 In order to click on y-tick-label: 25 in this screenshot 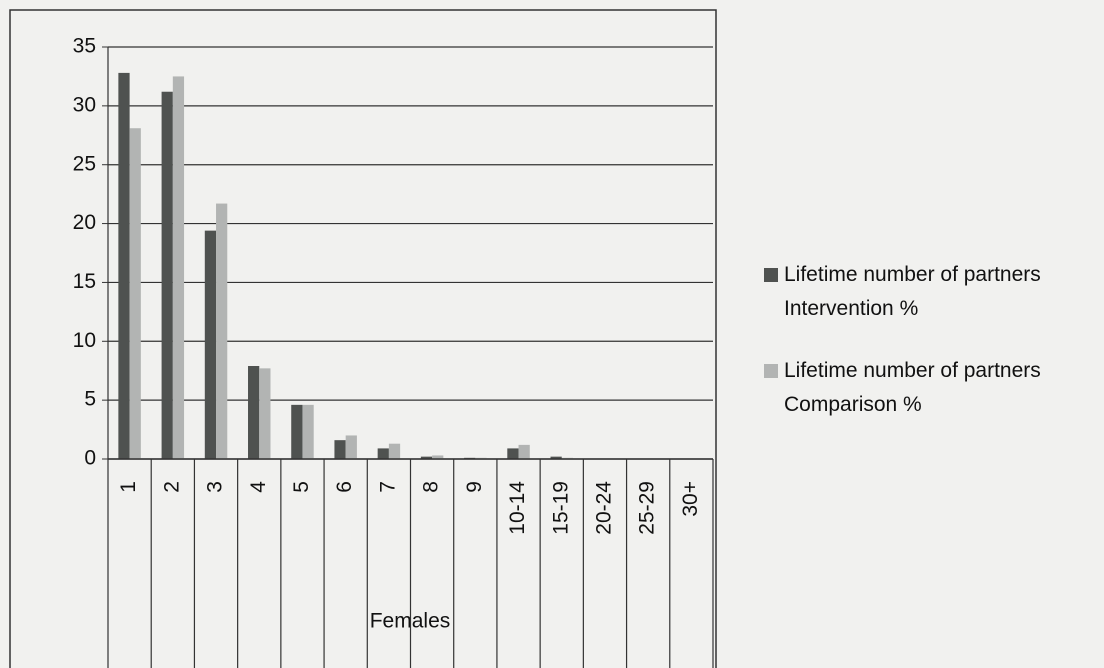, I will do `click(84, 163)`.